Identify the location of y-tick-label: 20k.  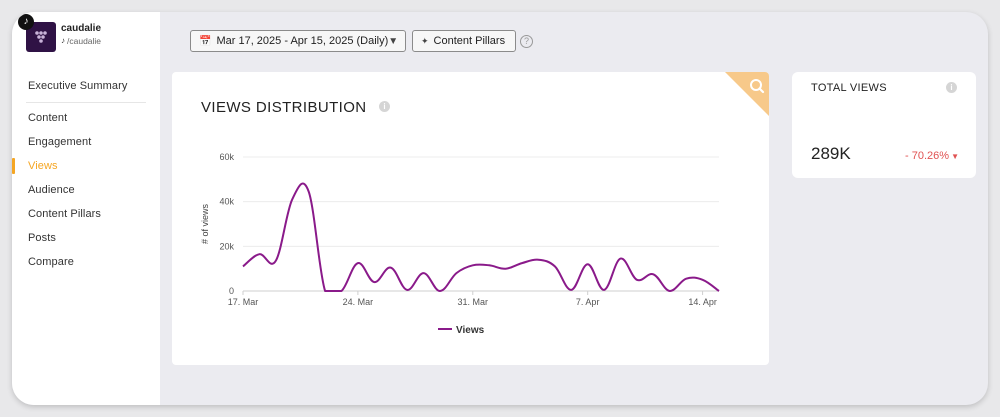
(226, 246).